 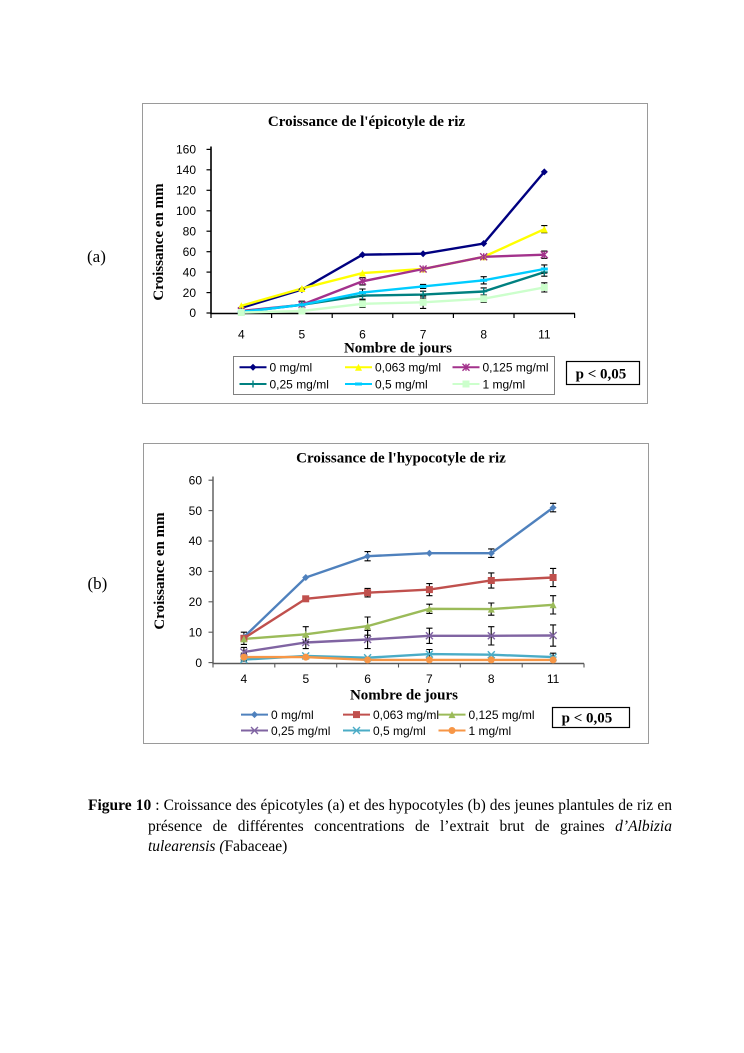 What do you see at coordinates (190, 231) in the screenshot?
I see `svg-text: 80` at bounding box center [190, 231].